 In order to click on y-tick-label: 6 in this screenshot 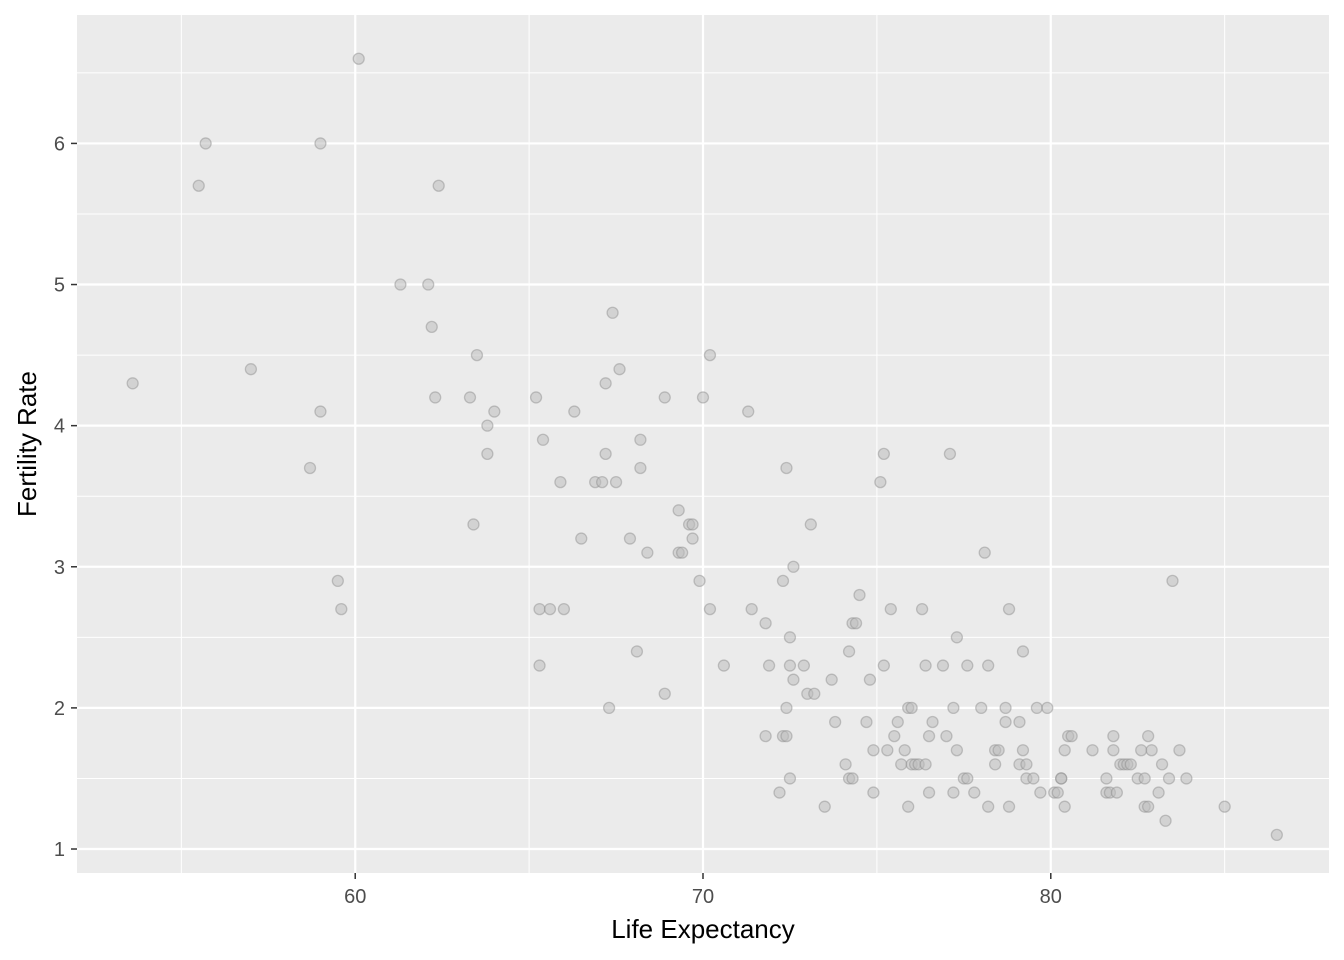, I will do `click(59, 144)`.